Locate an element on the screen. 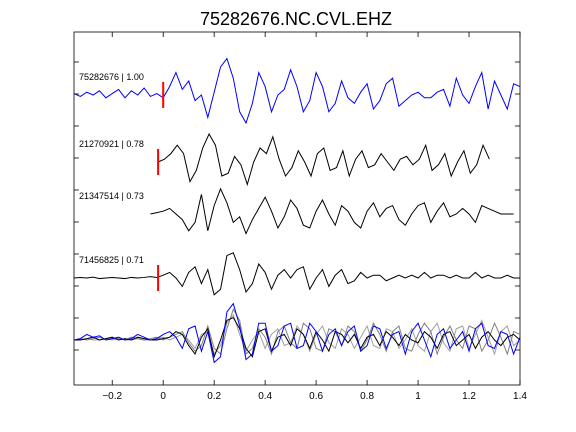 The image size is (576, 432). trace-label-3: 21347514 | 0.73 is located at coordinates (111, 196).